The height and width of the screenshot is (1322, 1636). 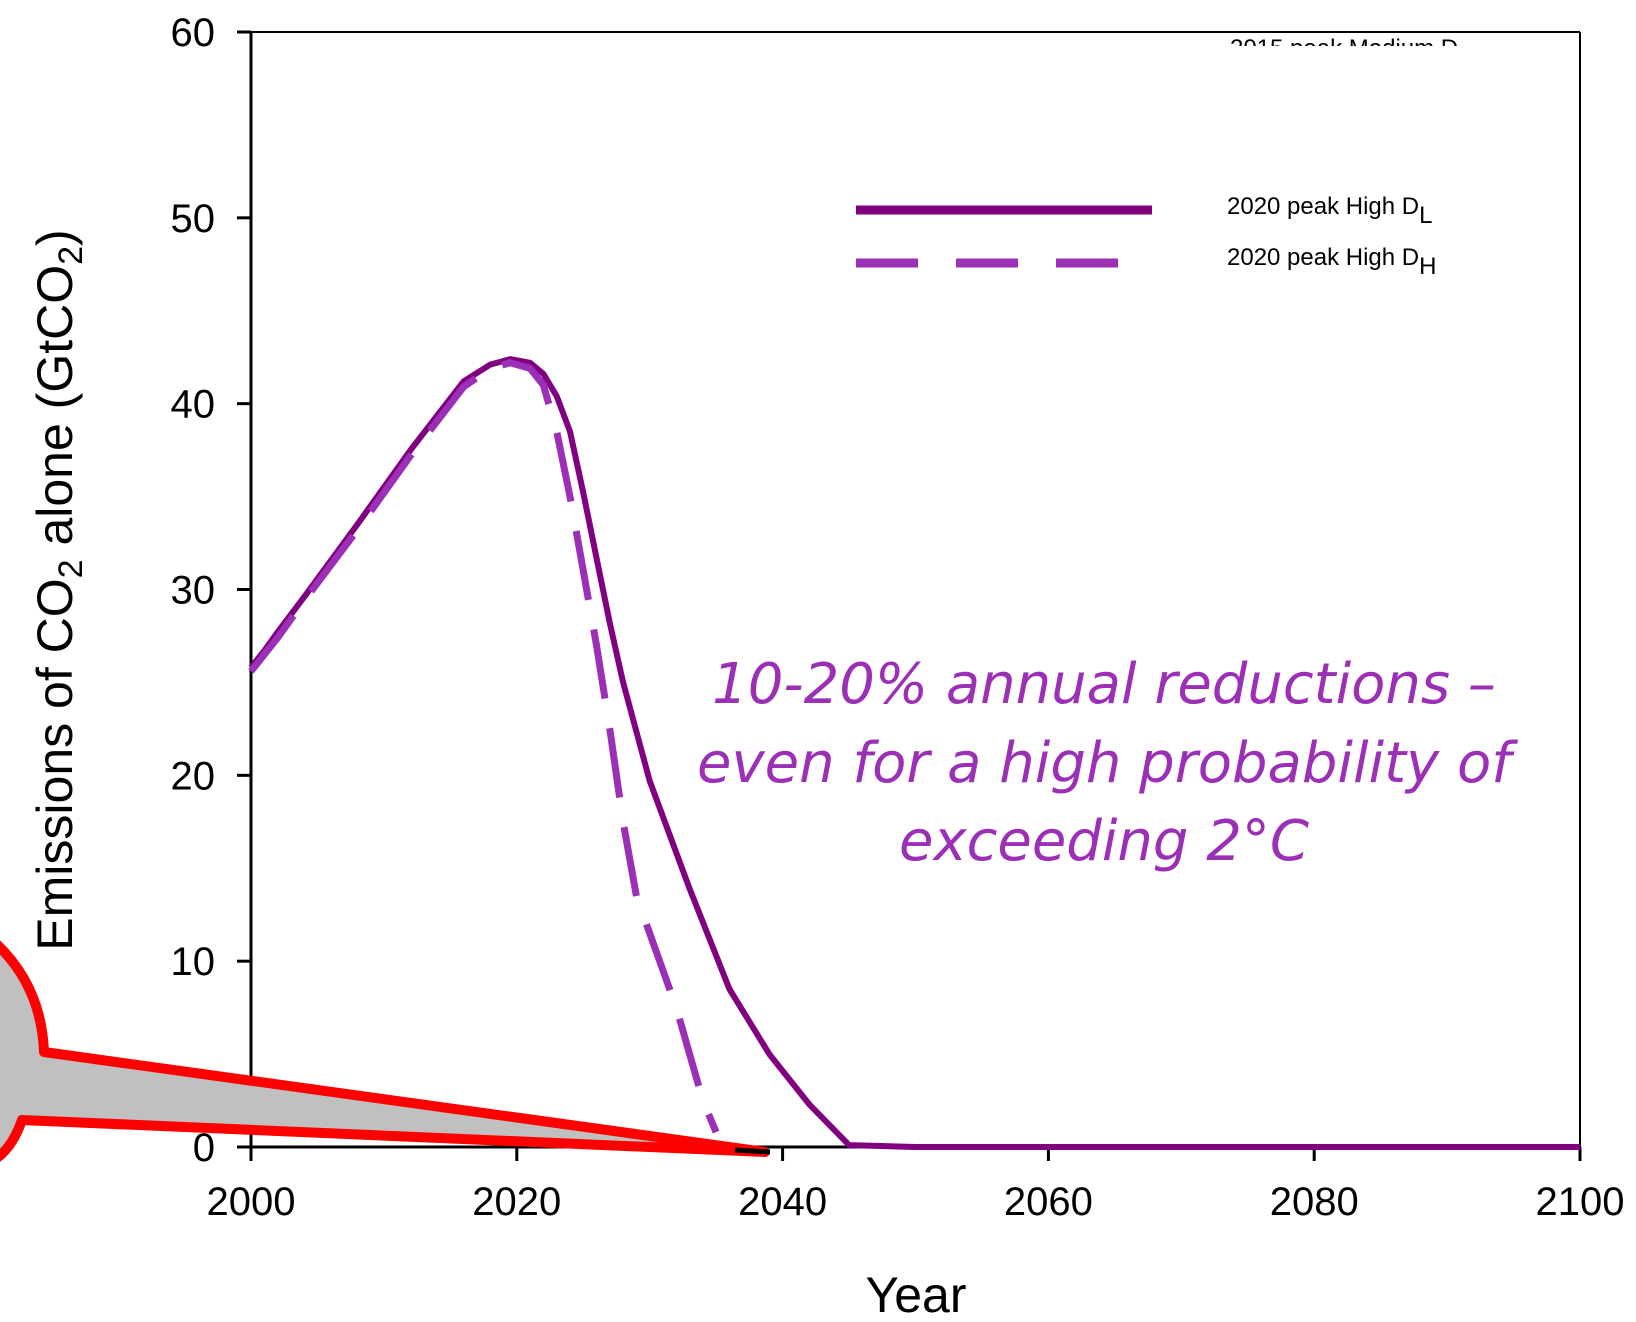 I want to click on x-tick-label: 2000, so click(x=251, y=1202).